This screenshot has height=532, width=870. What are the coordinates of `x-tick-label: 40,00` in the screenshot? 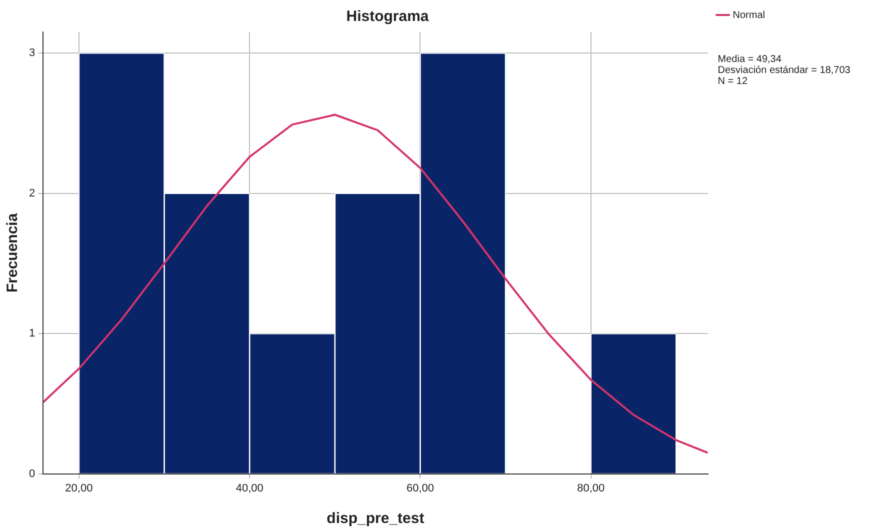 It's located at (250, 488).